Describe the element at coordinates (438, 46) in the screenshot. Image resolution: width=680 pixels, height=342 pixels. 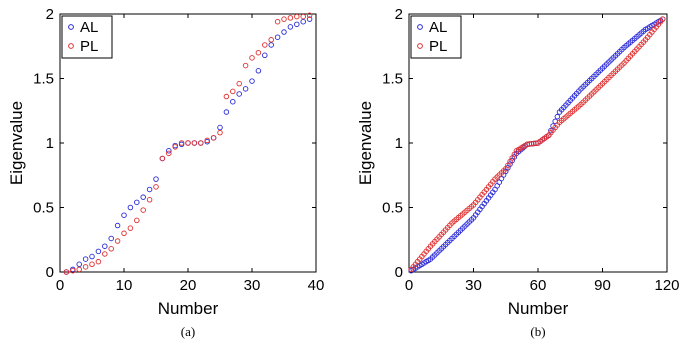
I see `legend-label-pl: PL` at that location.